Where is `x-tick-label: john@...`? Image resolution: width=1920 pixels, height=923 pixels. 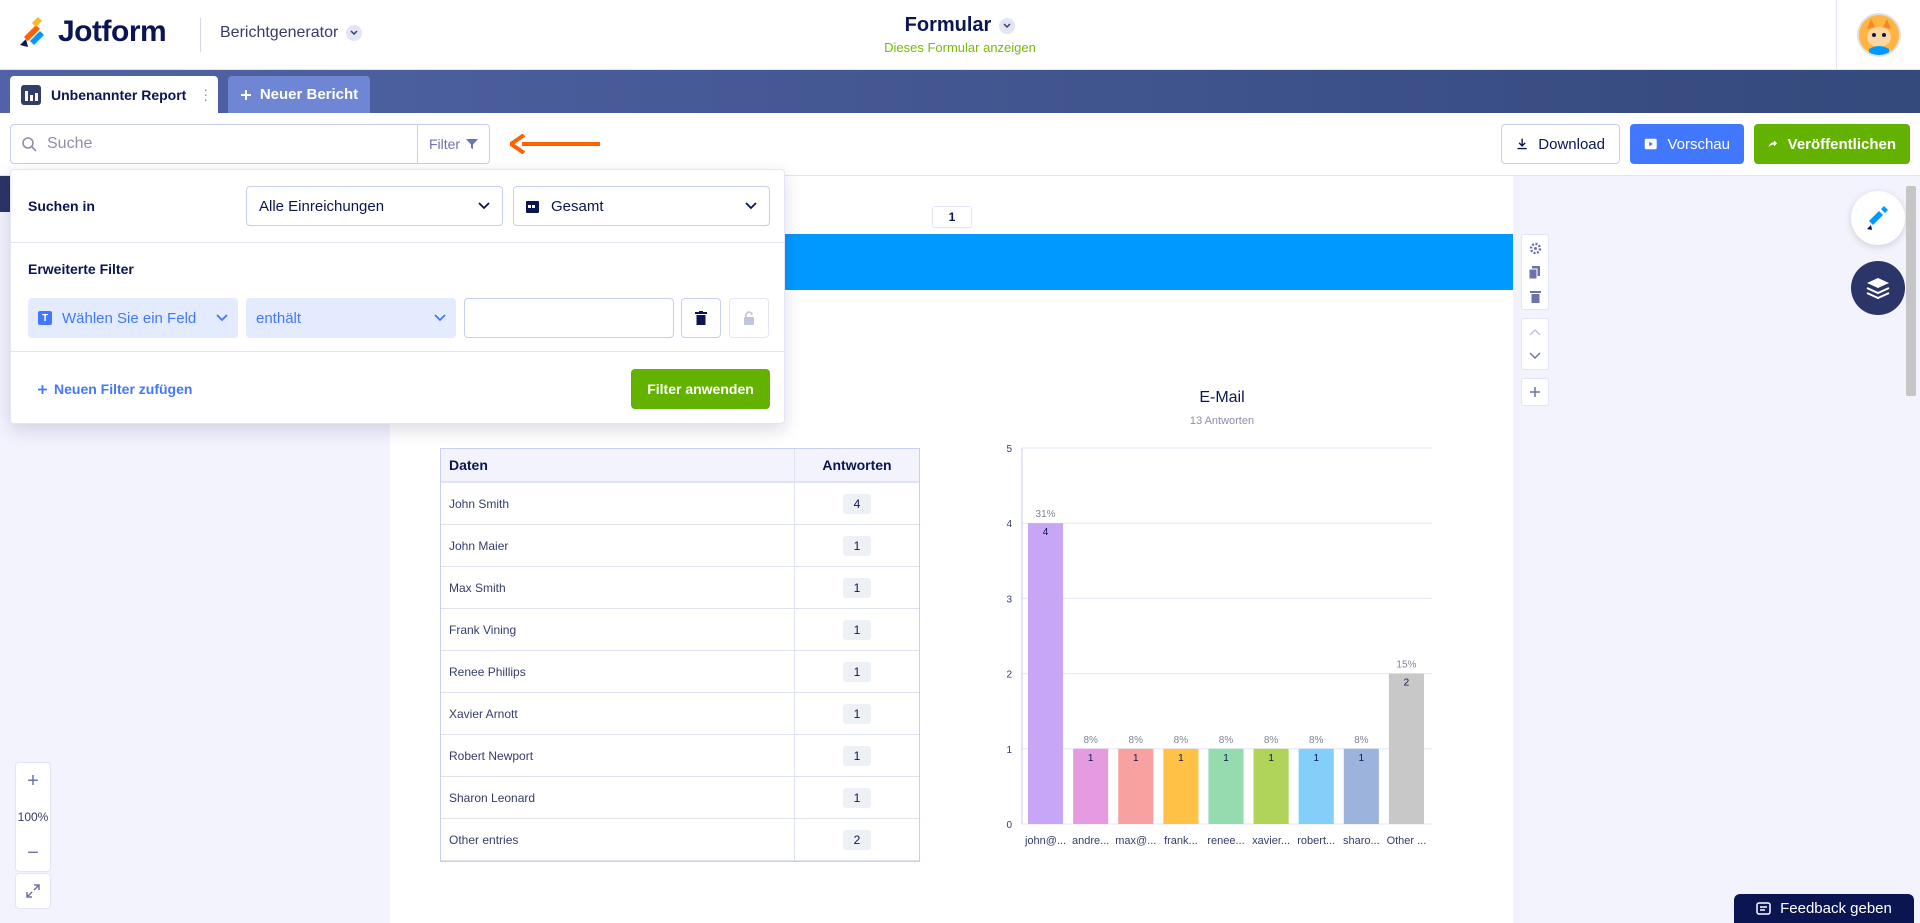
x-tick-label: john@... is located at coordinates (1045, 841).